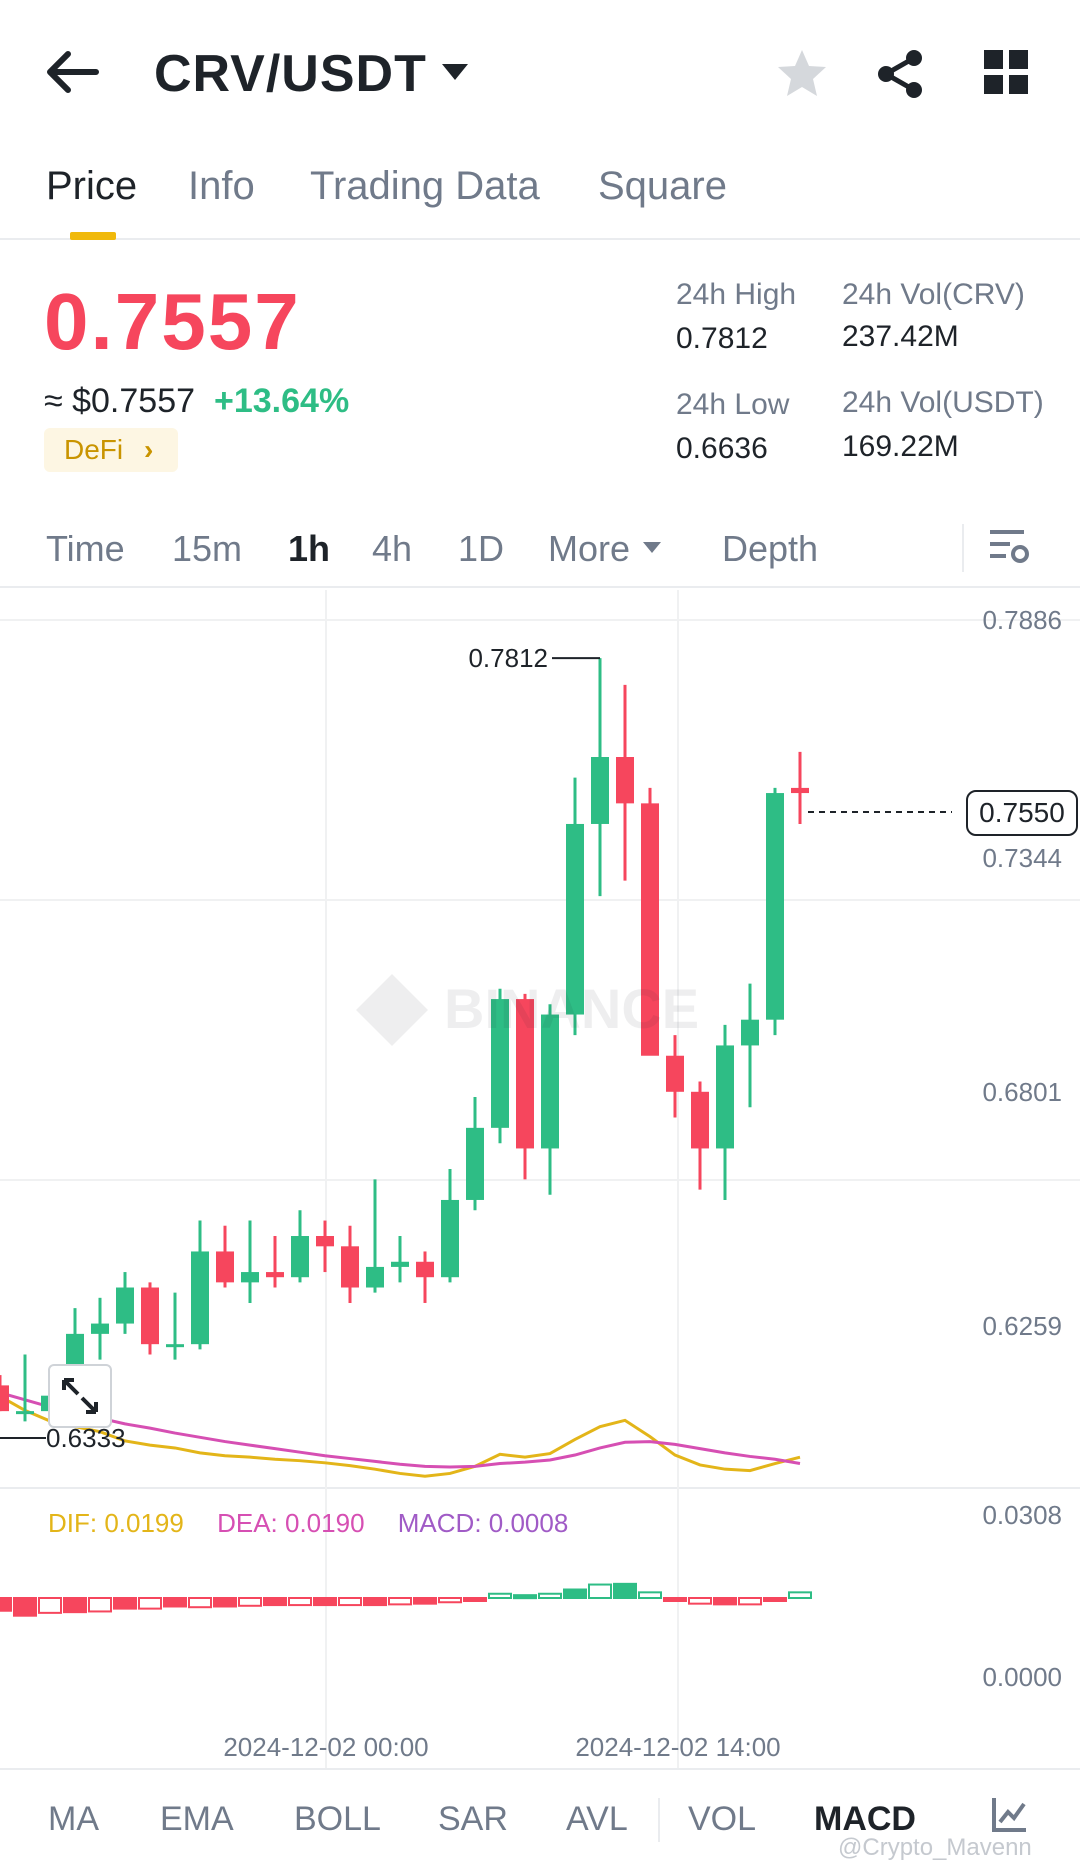 The width and height of the screenshot is (1080, 1871). I want to click on active-tab-indicator, so click(93, 236).